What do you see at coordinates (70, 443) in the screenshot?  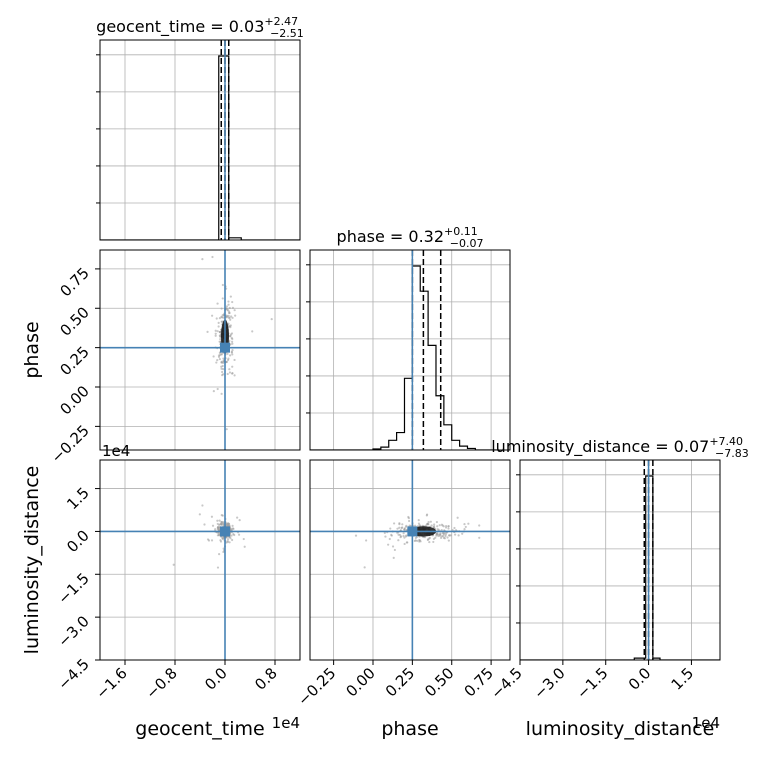 I see `y-tick-label: −0.25` at bounding box center [70, 443].